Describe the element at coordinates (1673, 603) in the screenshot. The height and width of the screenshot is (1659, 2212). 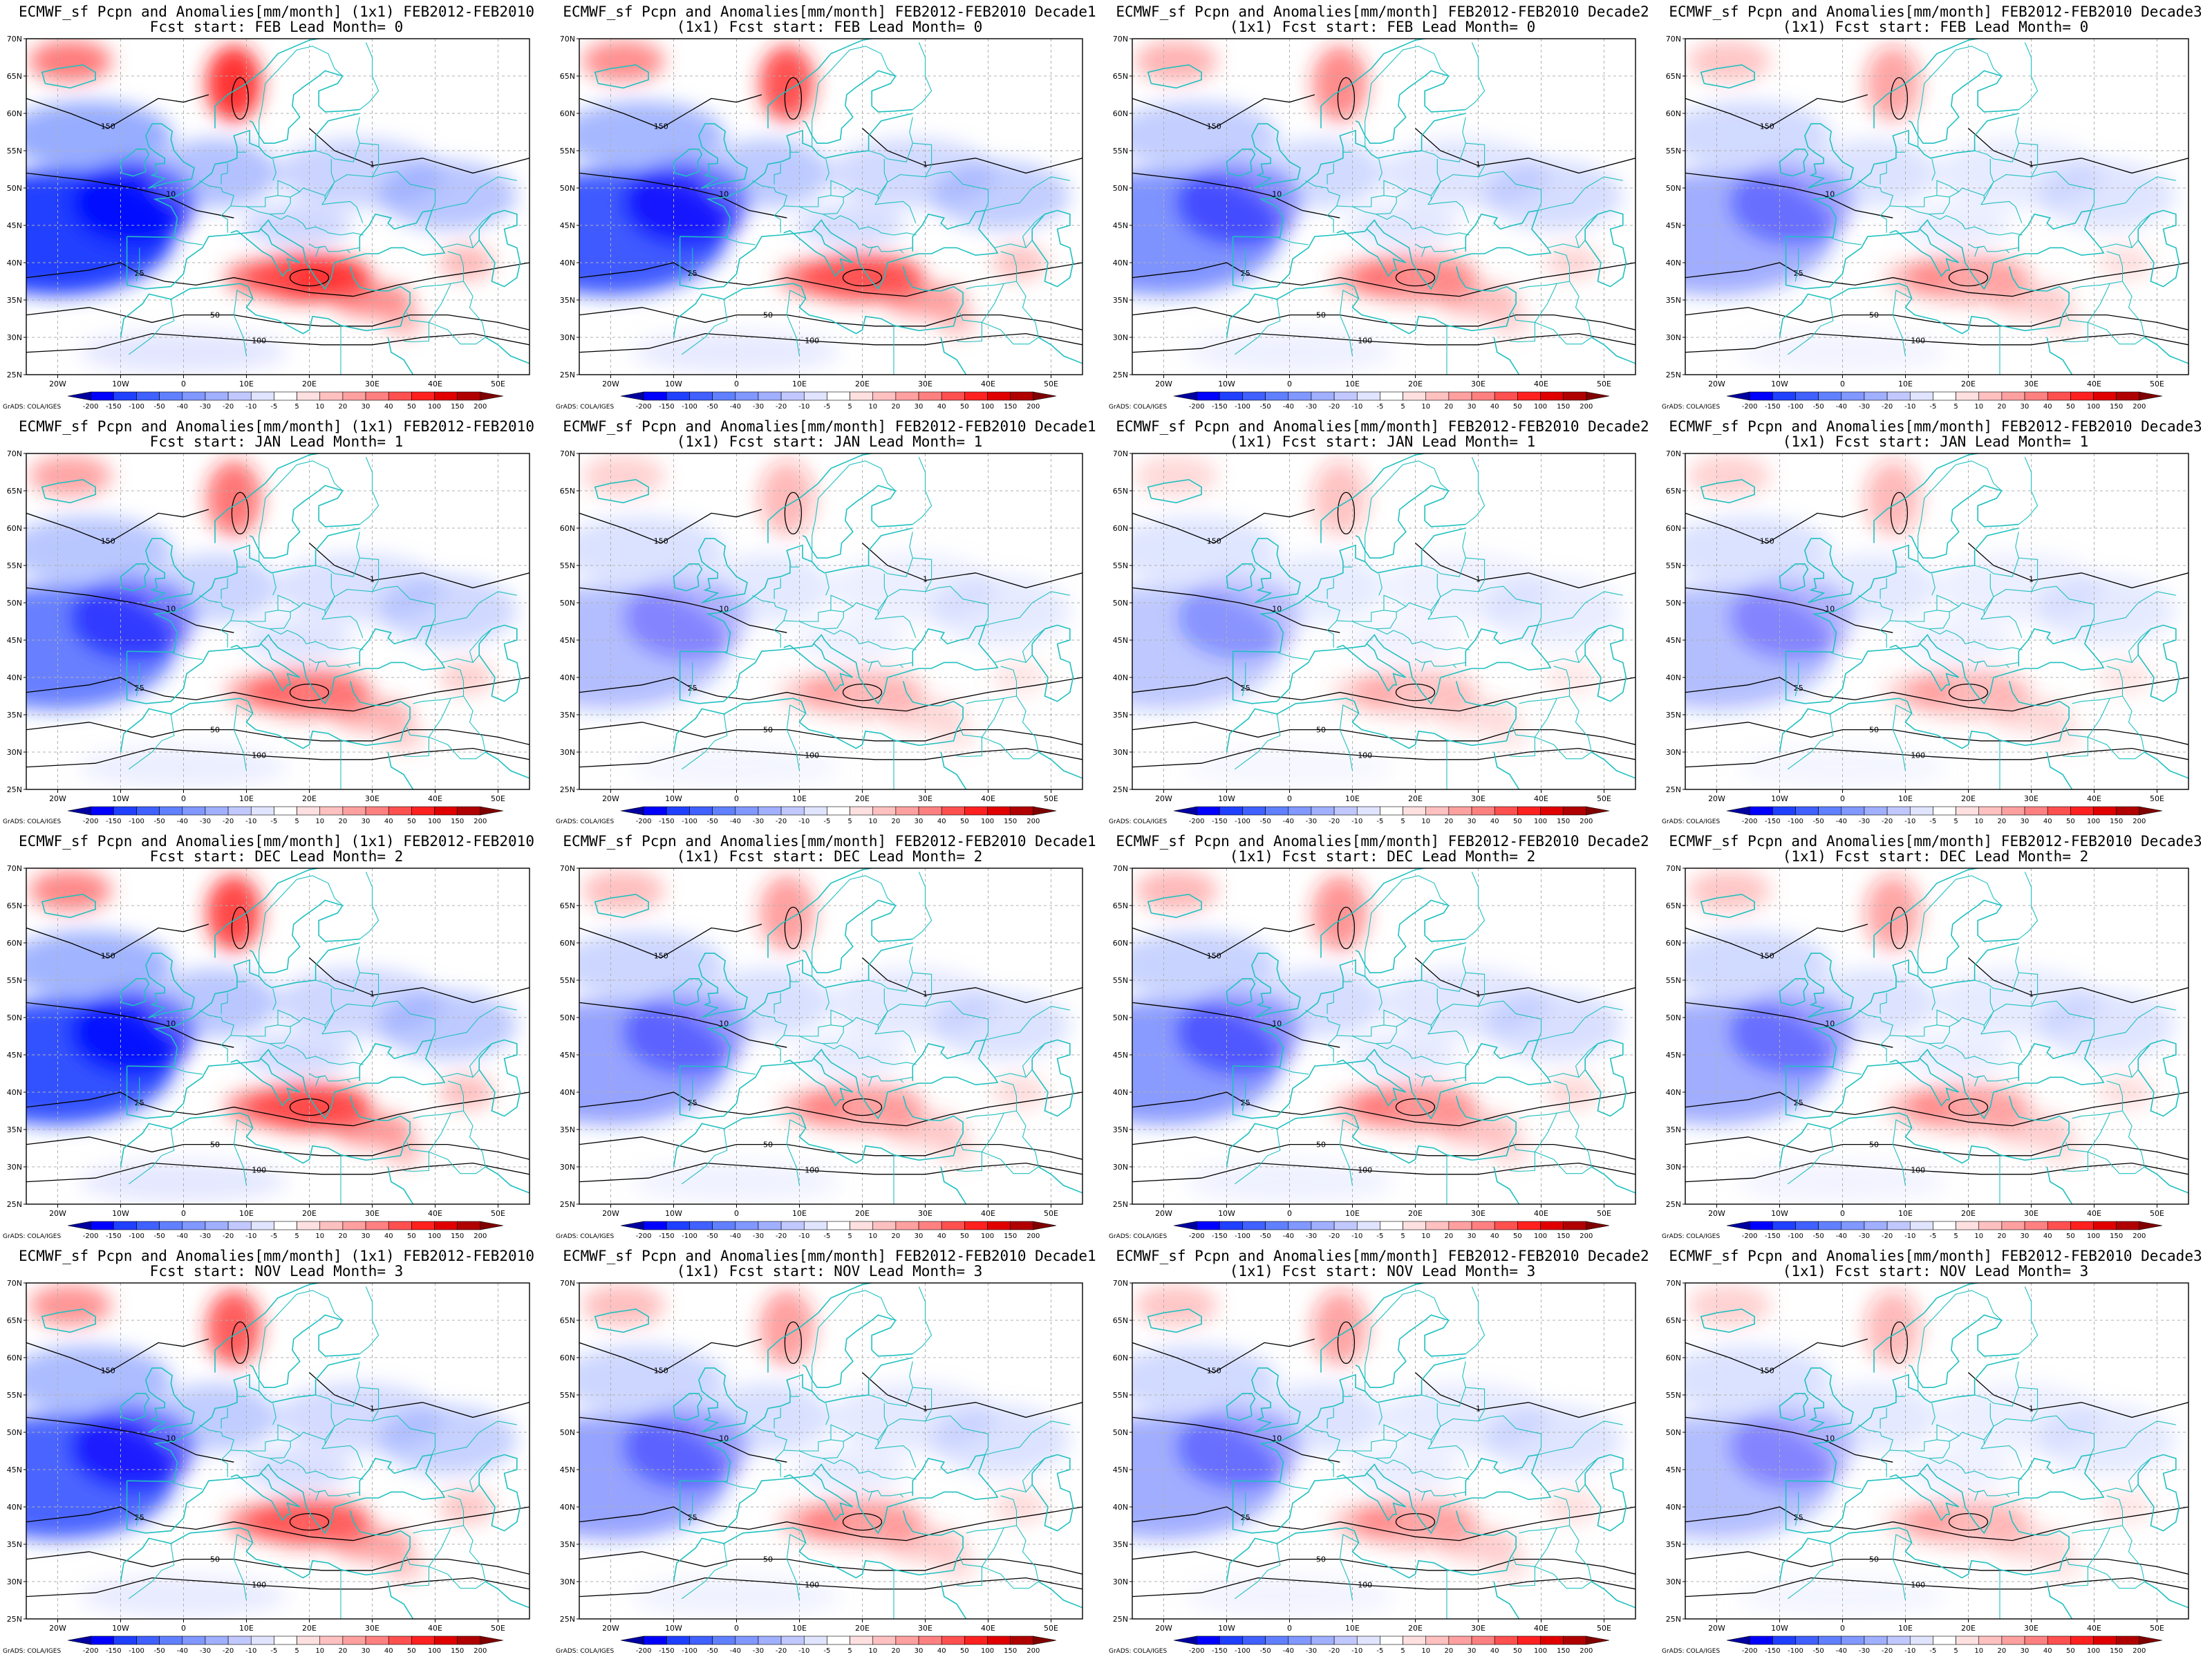
I see `lat-tick-label: 50N` at that location.